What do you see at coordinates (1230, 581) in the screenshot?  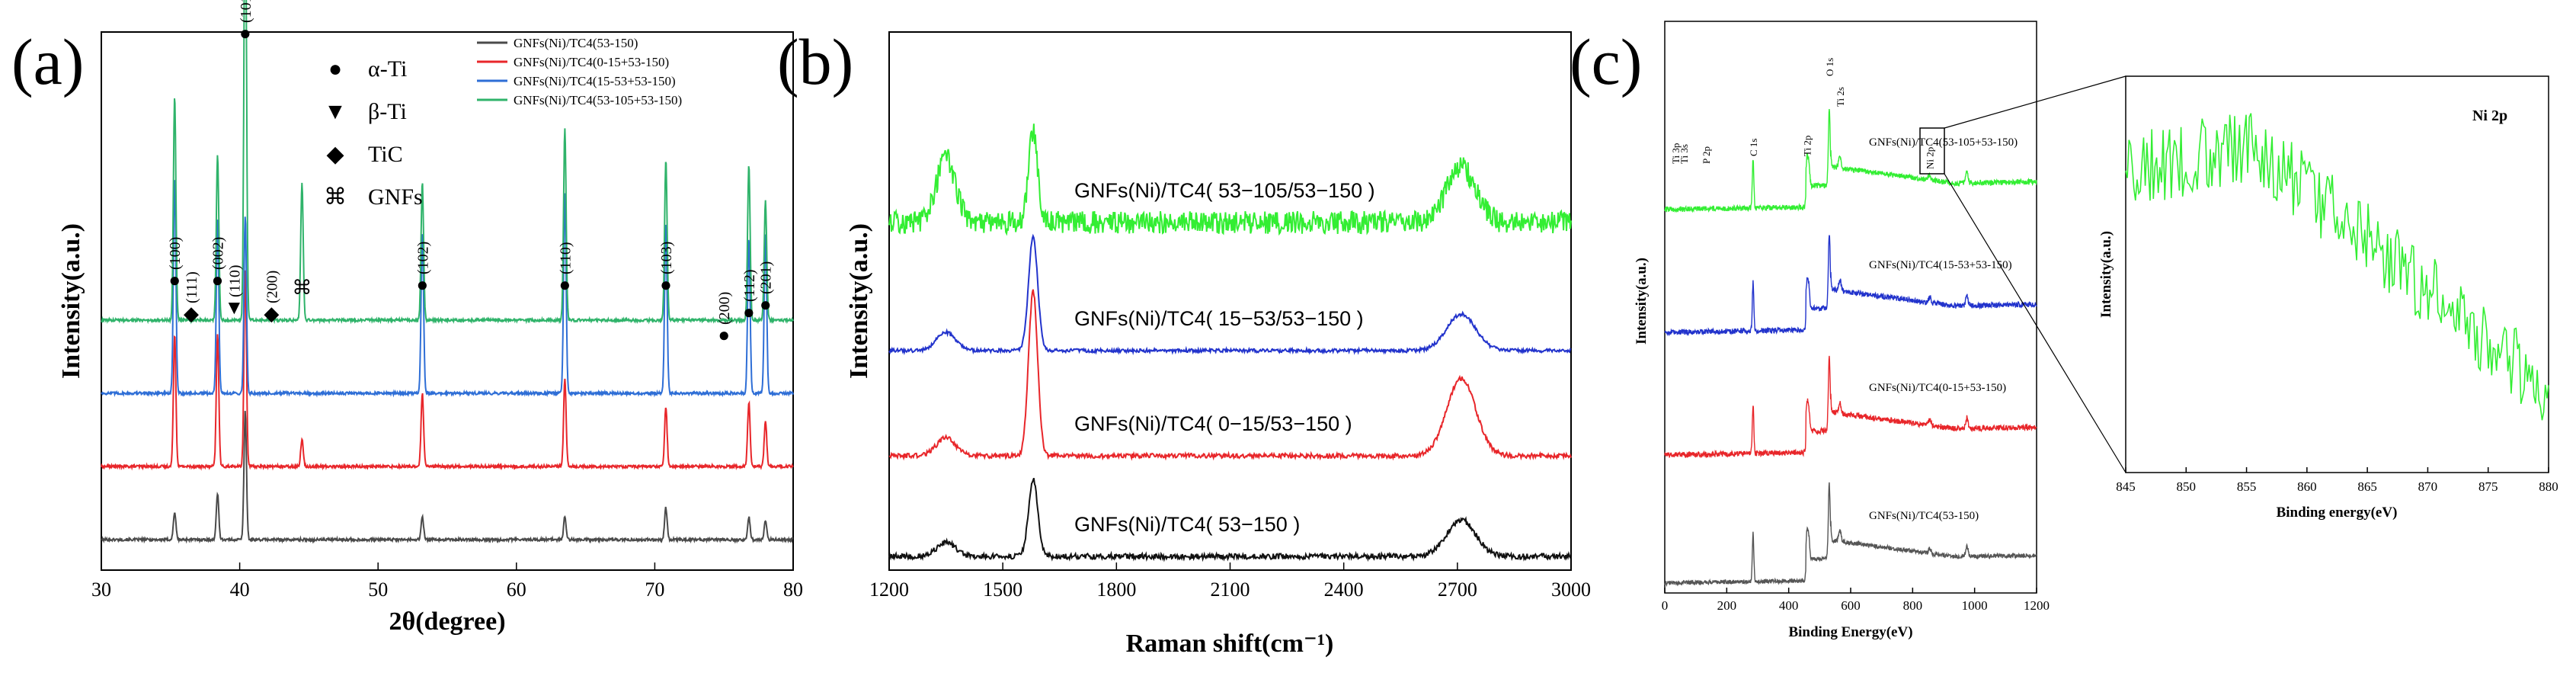 I see `panel-b-x-ticks: 1200 1500 1800 2100 2400 2700 3000` at bounding box center [1230, 581].